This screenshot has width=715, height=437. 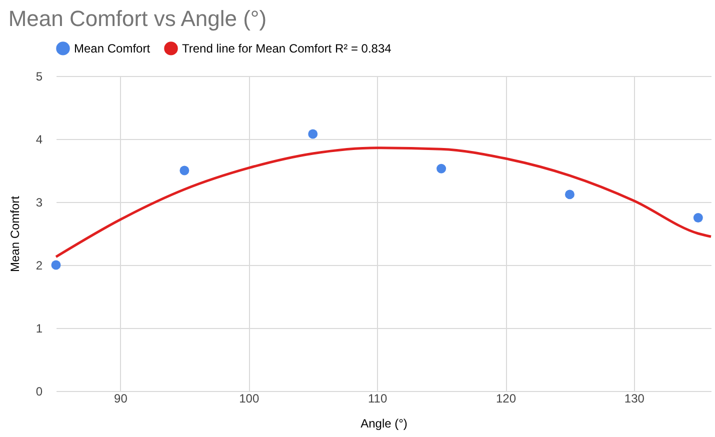 I want to click on y-tick-label: 2, so click(x=39, y=265).